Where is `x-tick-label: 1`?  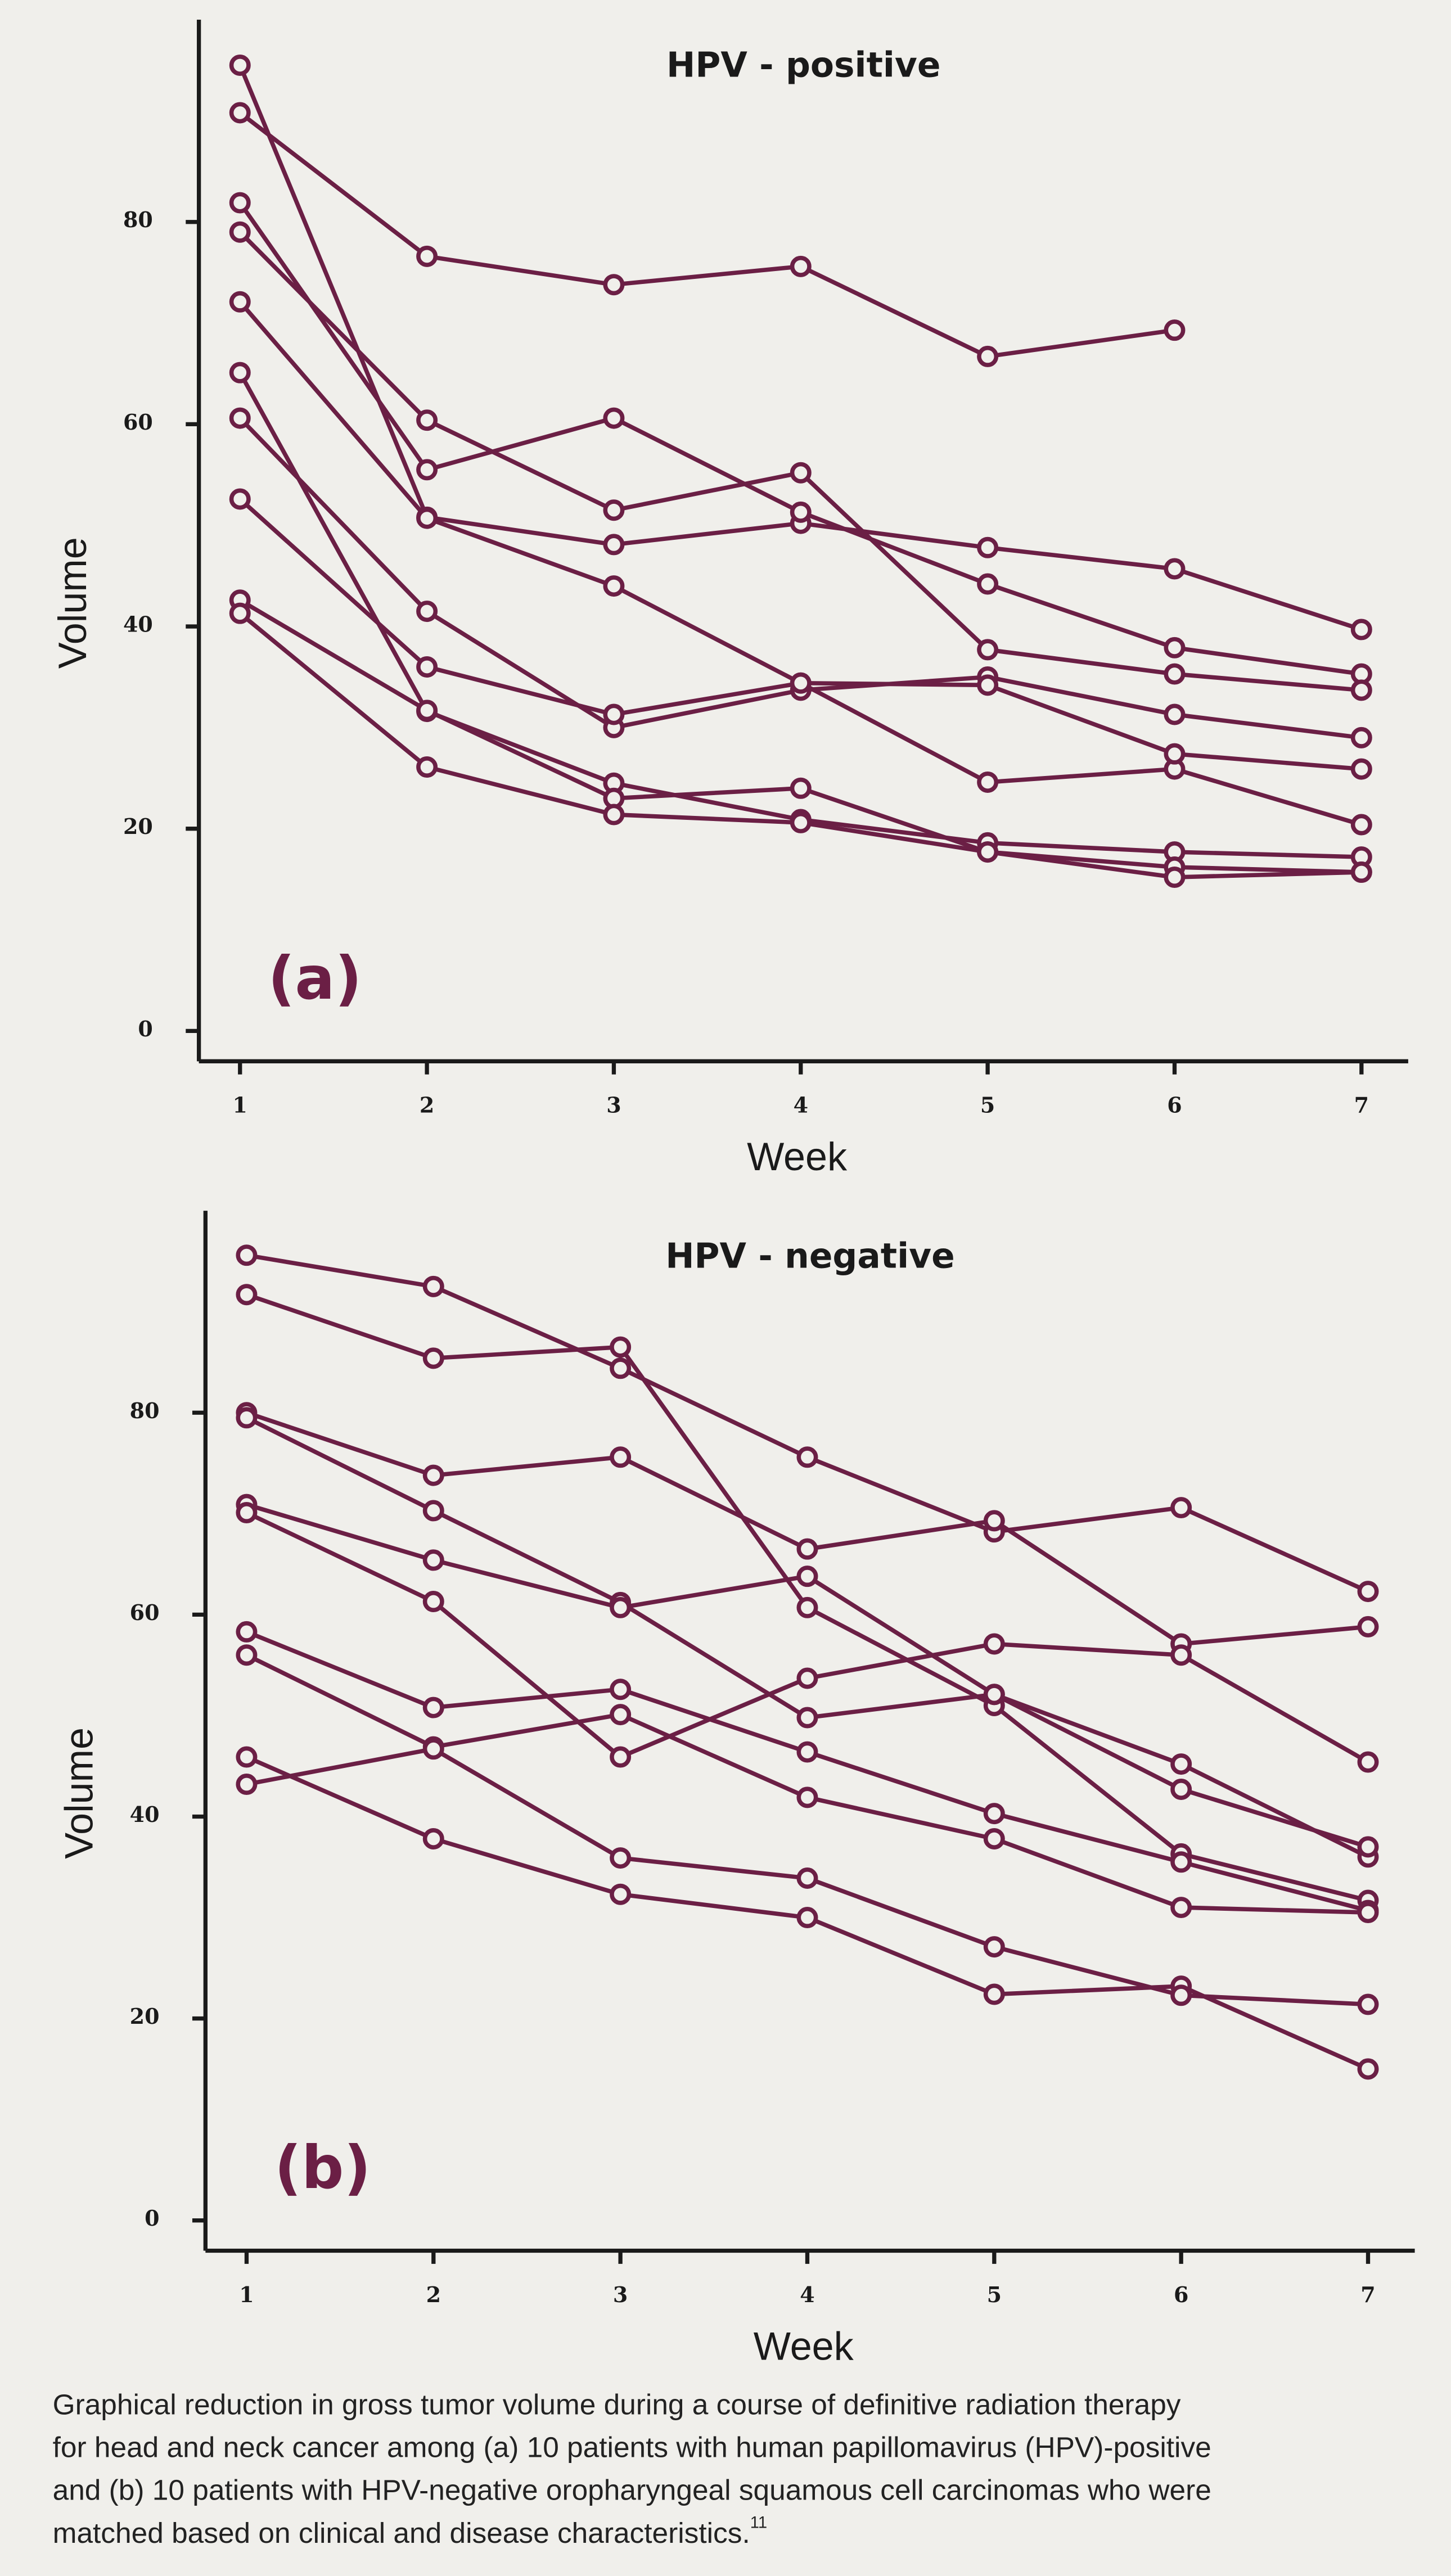
x-tick-label: 1 is located at coordinates (247, 2294).